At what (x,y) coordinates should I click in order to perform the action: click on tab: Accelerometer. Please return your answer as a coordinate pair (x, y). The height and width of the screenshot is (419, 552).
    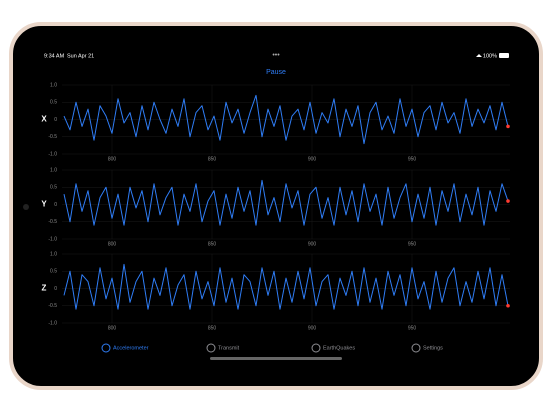
    Looking at the image, I should click on (125, 348).